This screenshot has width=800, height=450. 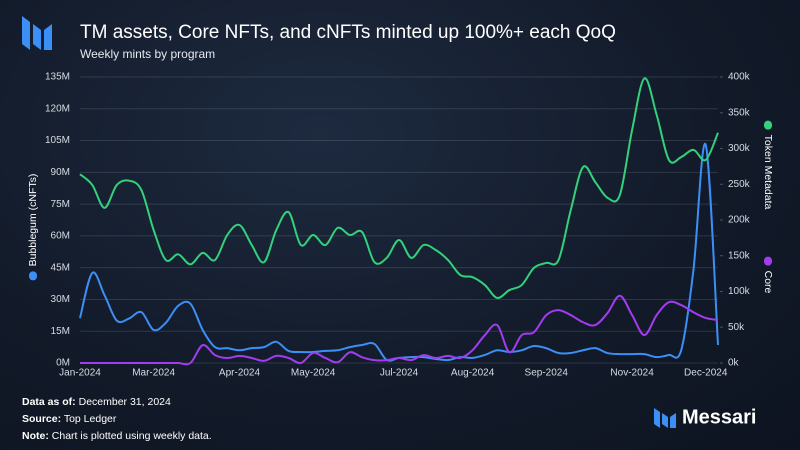 I want to click on y-tick-label: 90M, so click(x=60, y=172).